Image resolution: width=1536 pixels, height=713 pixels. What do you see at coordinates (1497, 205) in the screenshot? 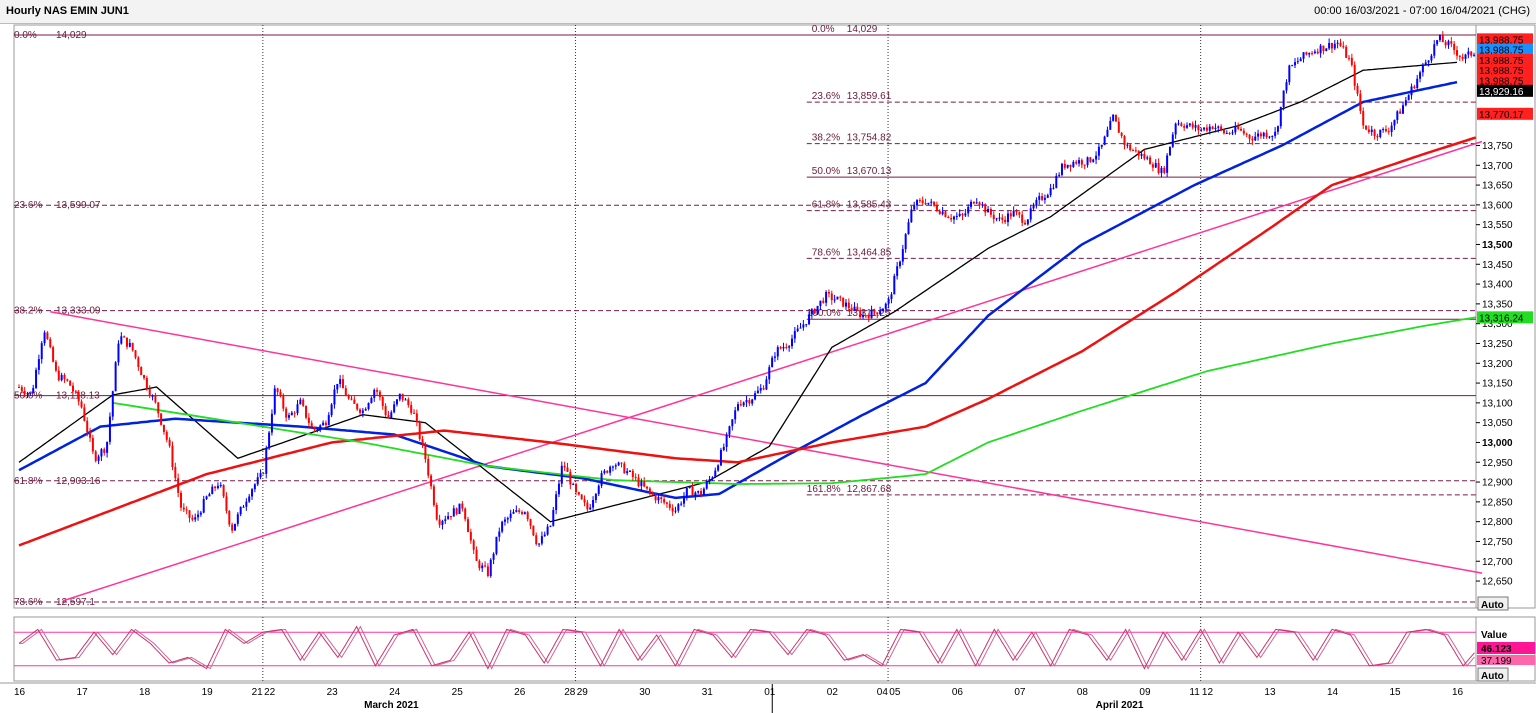
I see `price-tick-label: 13,600` at bounding box center [1497, 205].